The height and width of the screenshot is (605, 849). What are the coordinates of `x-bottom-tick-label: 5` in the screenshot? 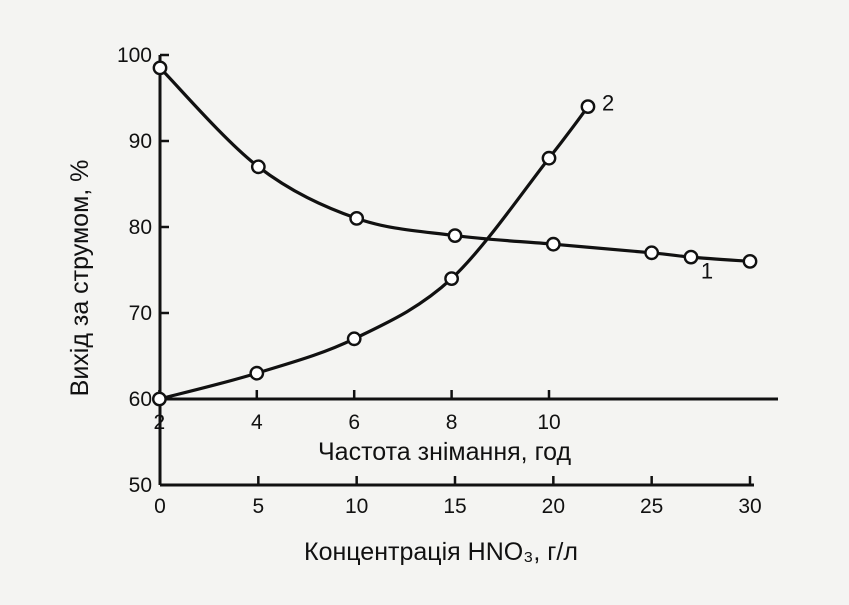 It's located at (258, 506).